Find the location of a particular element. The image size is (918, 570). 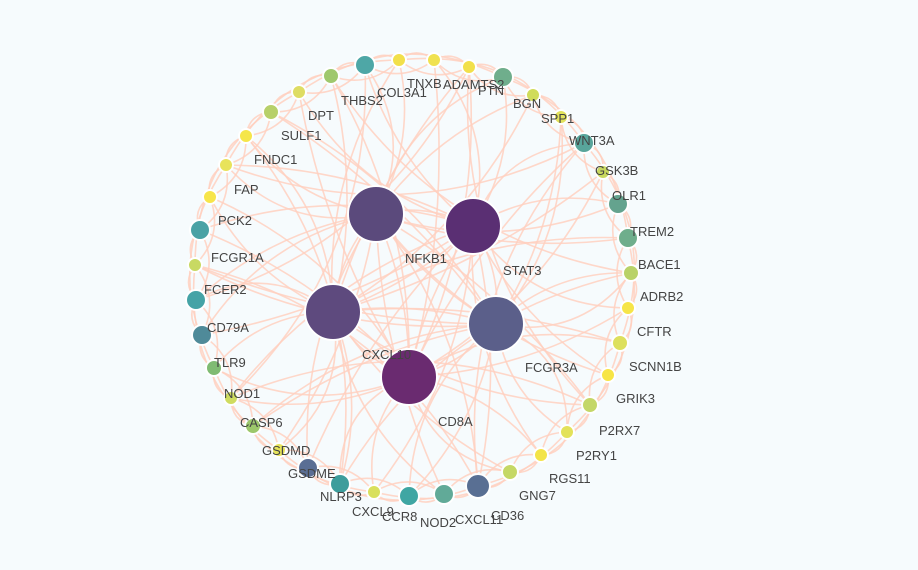

node-nod2 is located at coordinates (409, 496).